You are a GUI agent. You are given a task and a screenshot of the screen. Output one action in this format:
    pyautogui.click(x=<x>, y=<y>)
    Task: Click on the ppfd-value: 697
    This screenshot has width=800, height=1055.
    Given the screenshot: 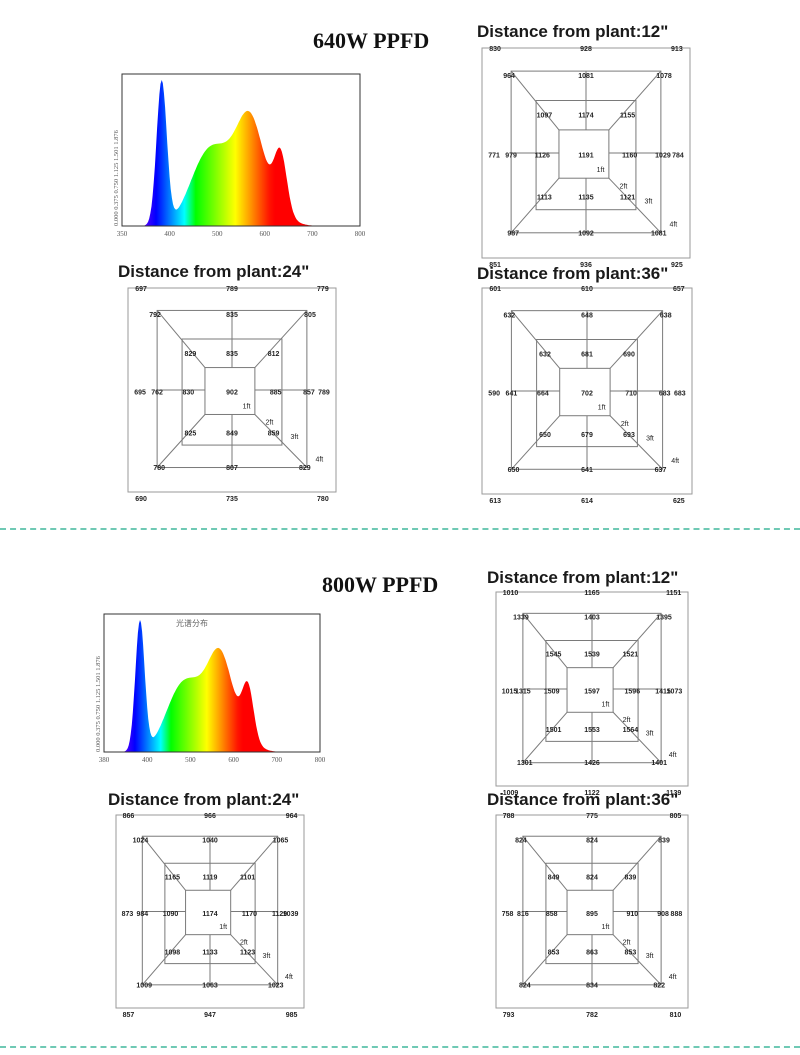 What is the action you would take?
    pyautogui.click(x=141, y=289)
    